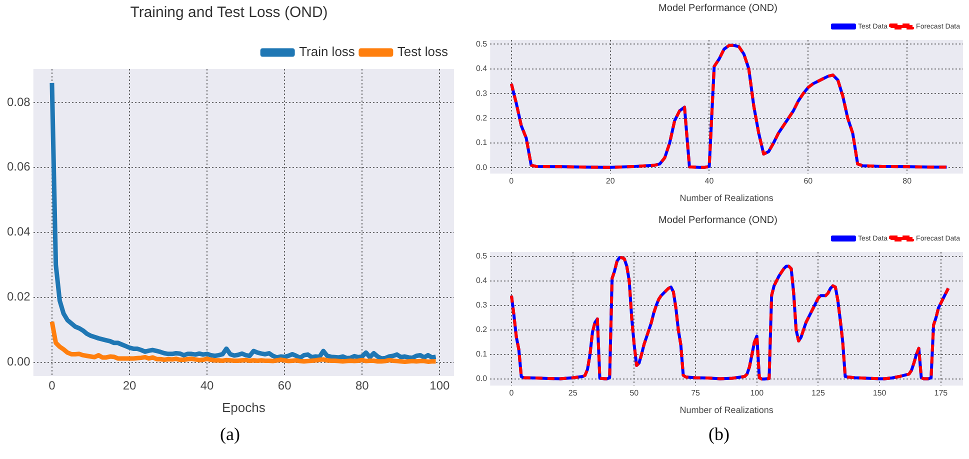  What do you see at coordinates (18, 361) in the screenshot?
I see `y-tick-label: 0.00` at bounding box center [18, 361].